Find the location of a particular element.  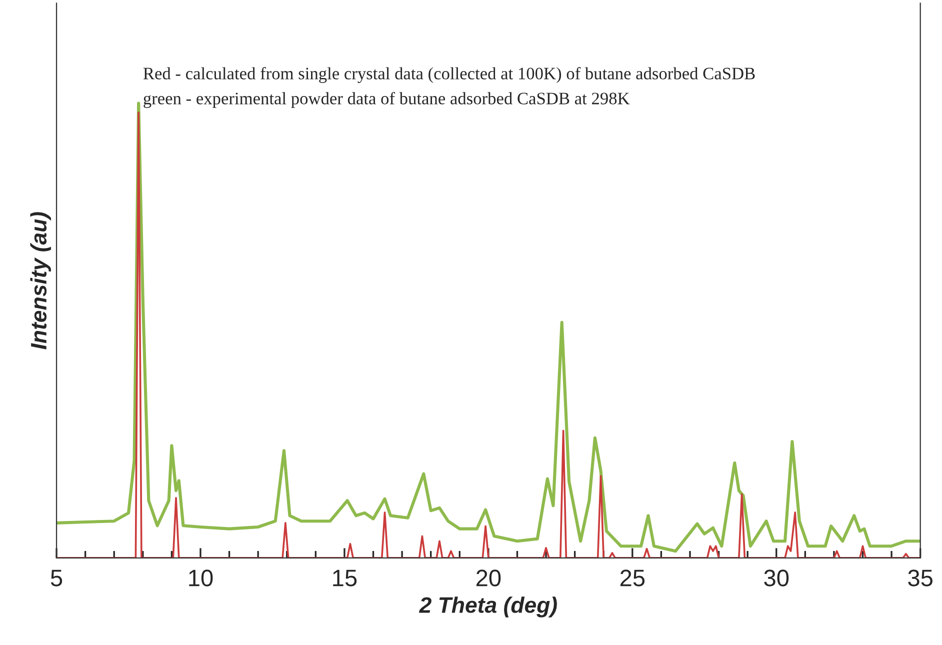

x-tick-label: 20 is located at coordinates (488, 578).